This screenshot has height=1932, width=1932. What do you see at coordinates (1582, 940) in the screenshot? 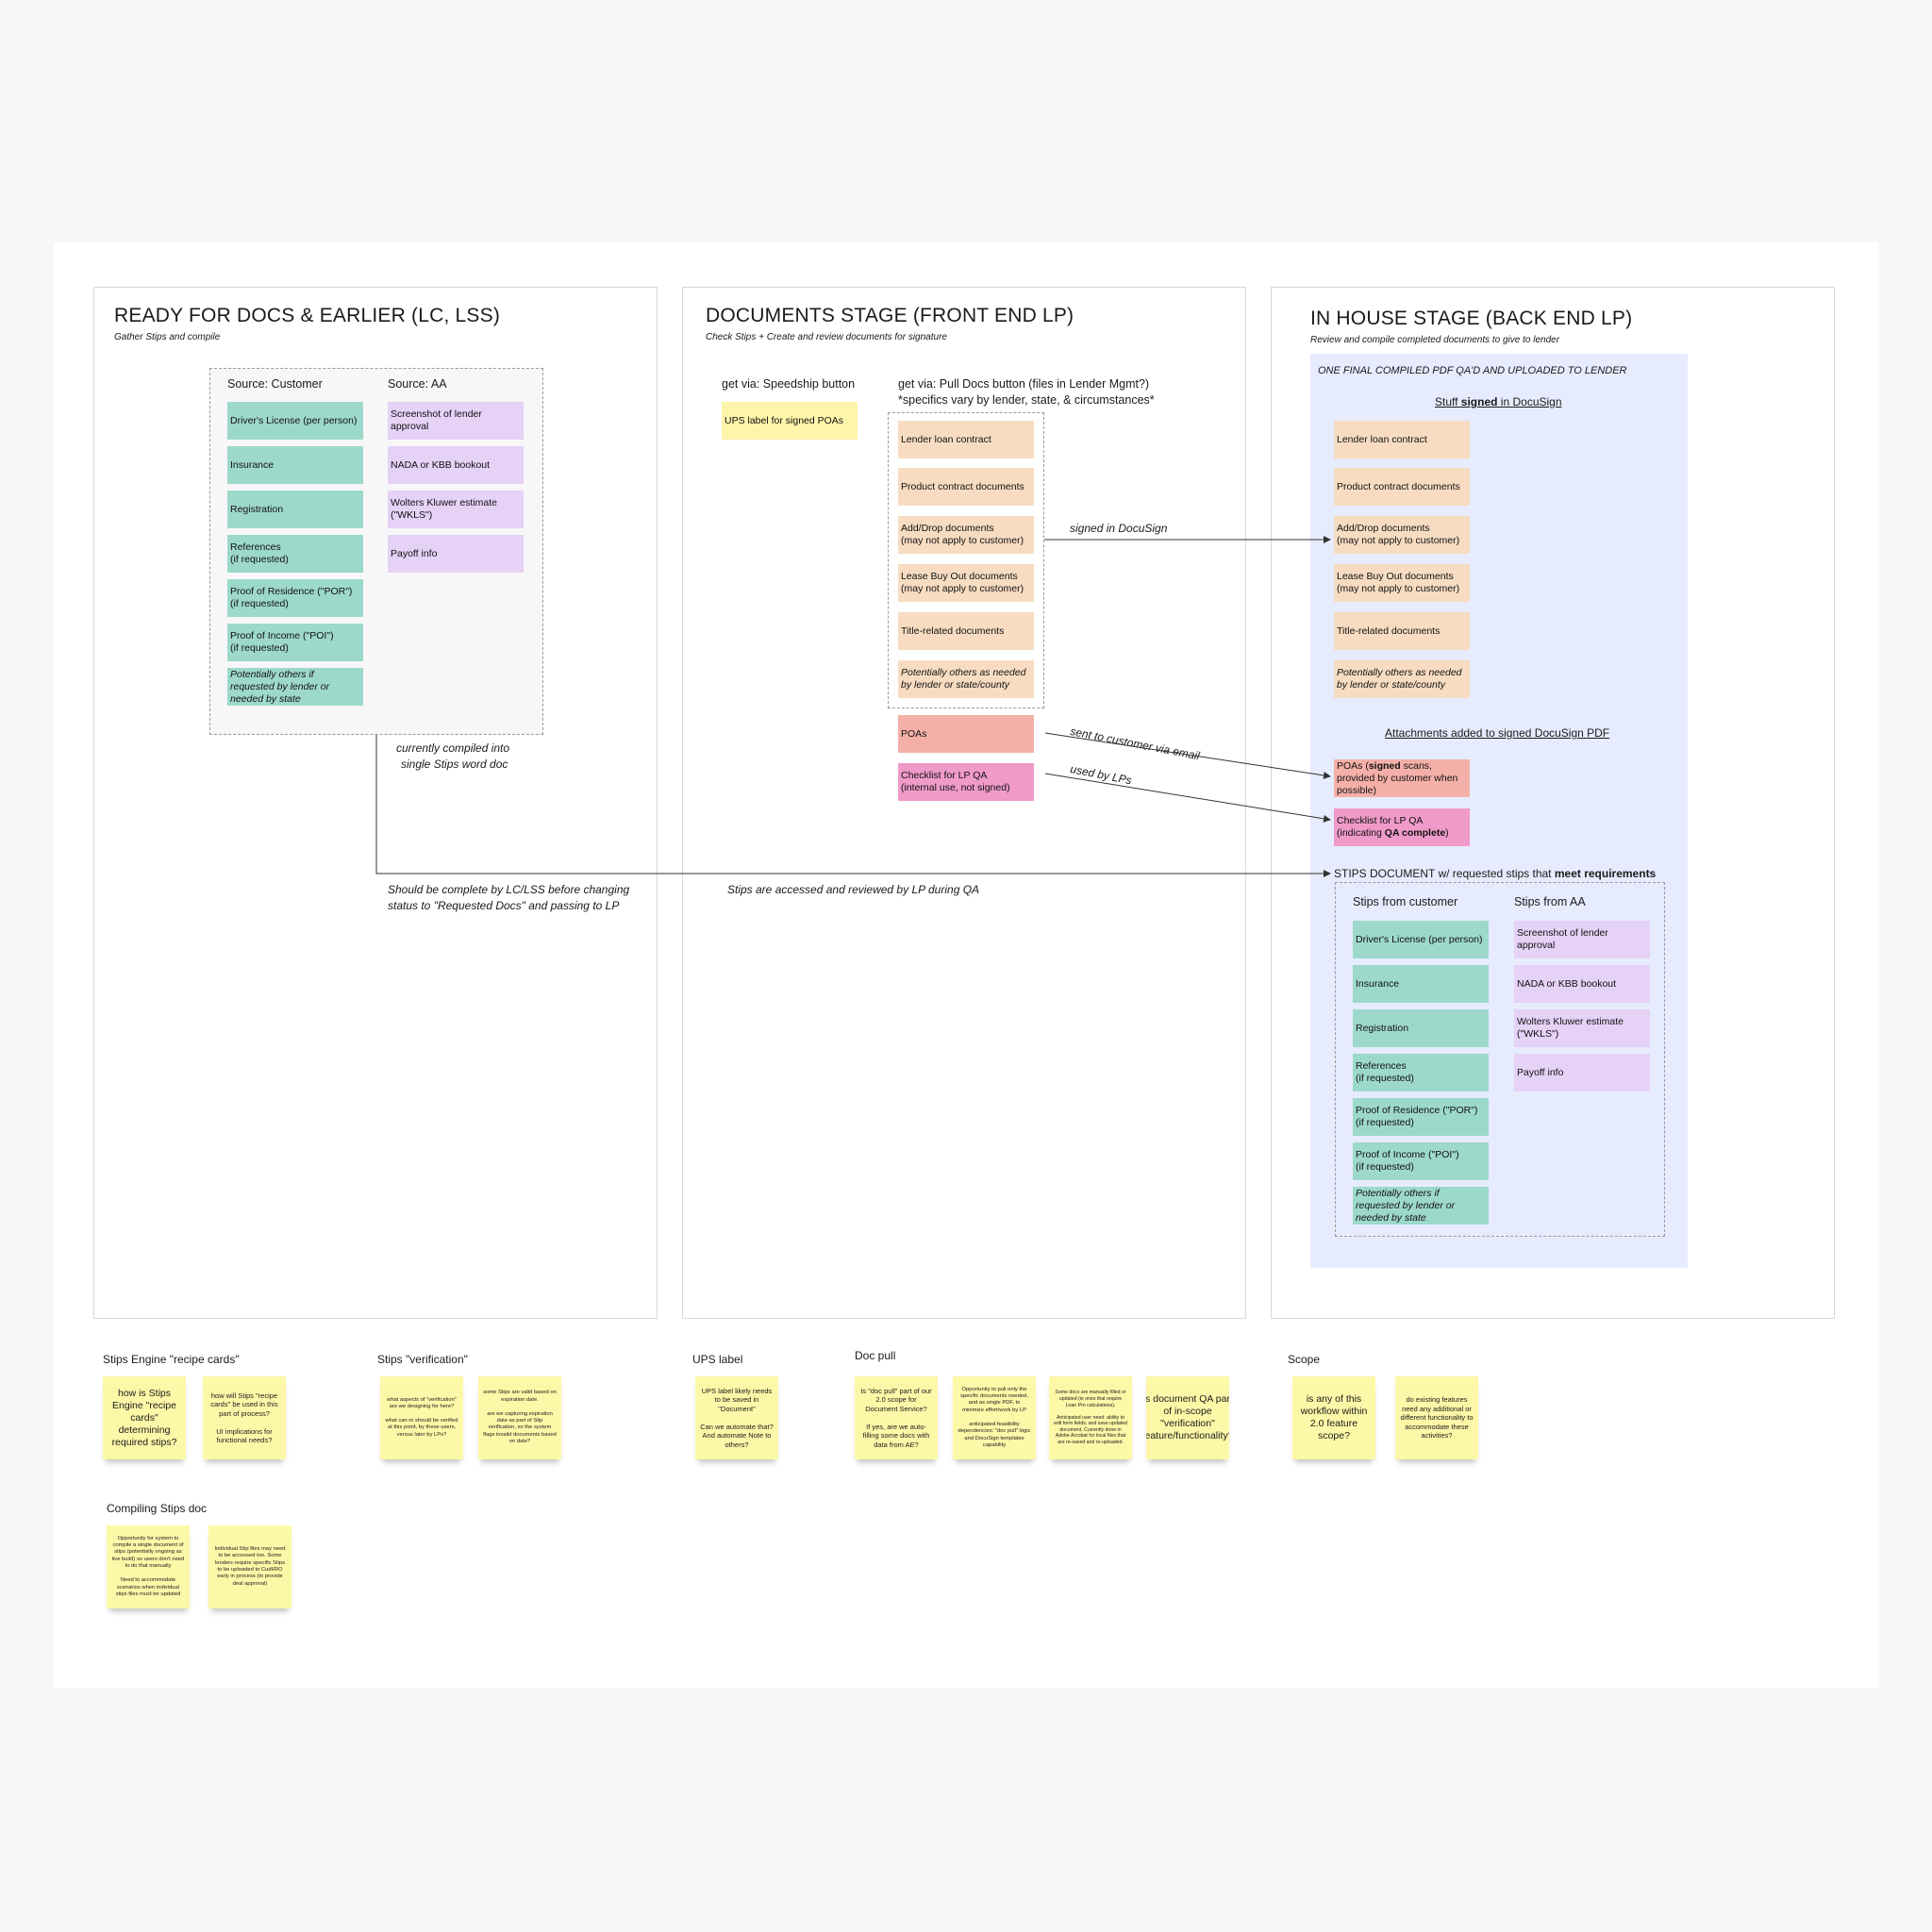
I see `final-stip-lender-approval: Screenshot of lender approval` at bounding box center [1582, 940].